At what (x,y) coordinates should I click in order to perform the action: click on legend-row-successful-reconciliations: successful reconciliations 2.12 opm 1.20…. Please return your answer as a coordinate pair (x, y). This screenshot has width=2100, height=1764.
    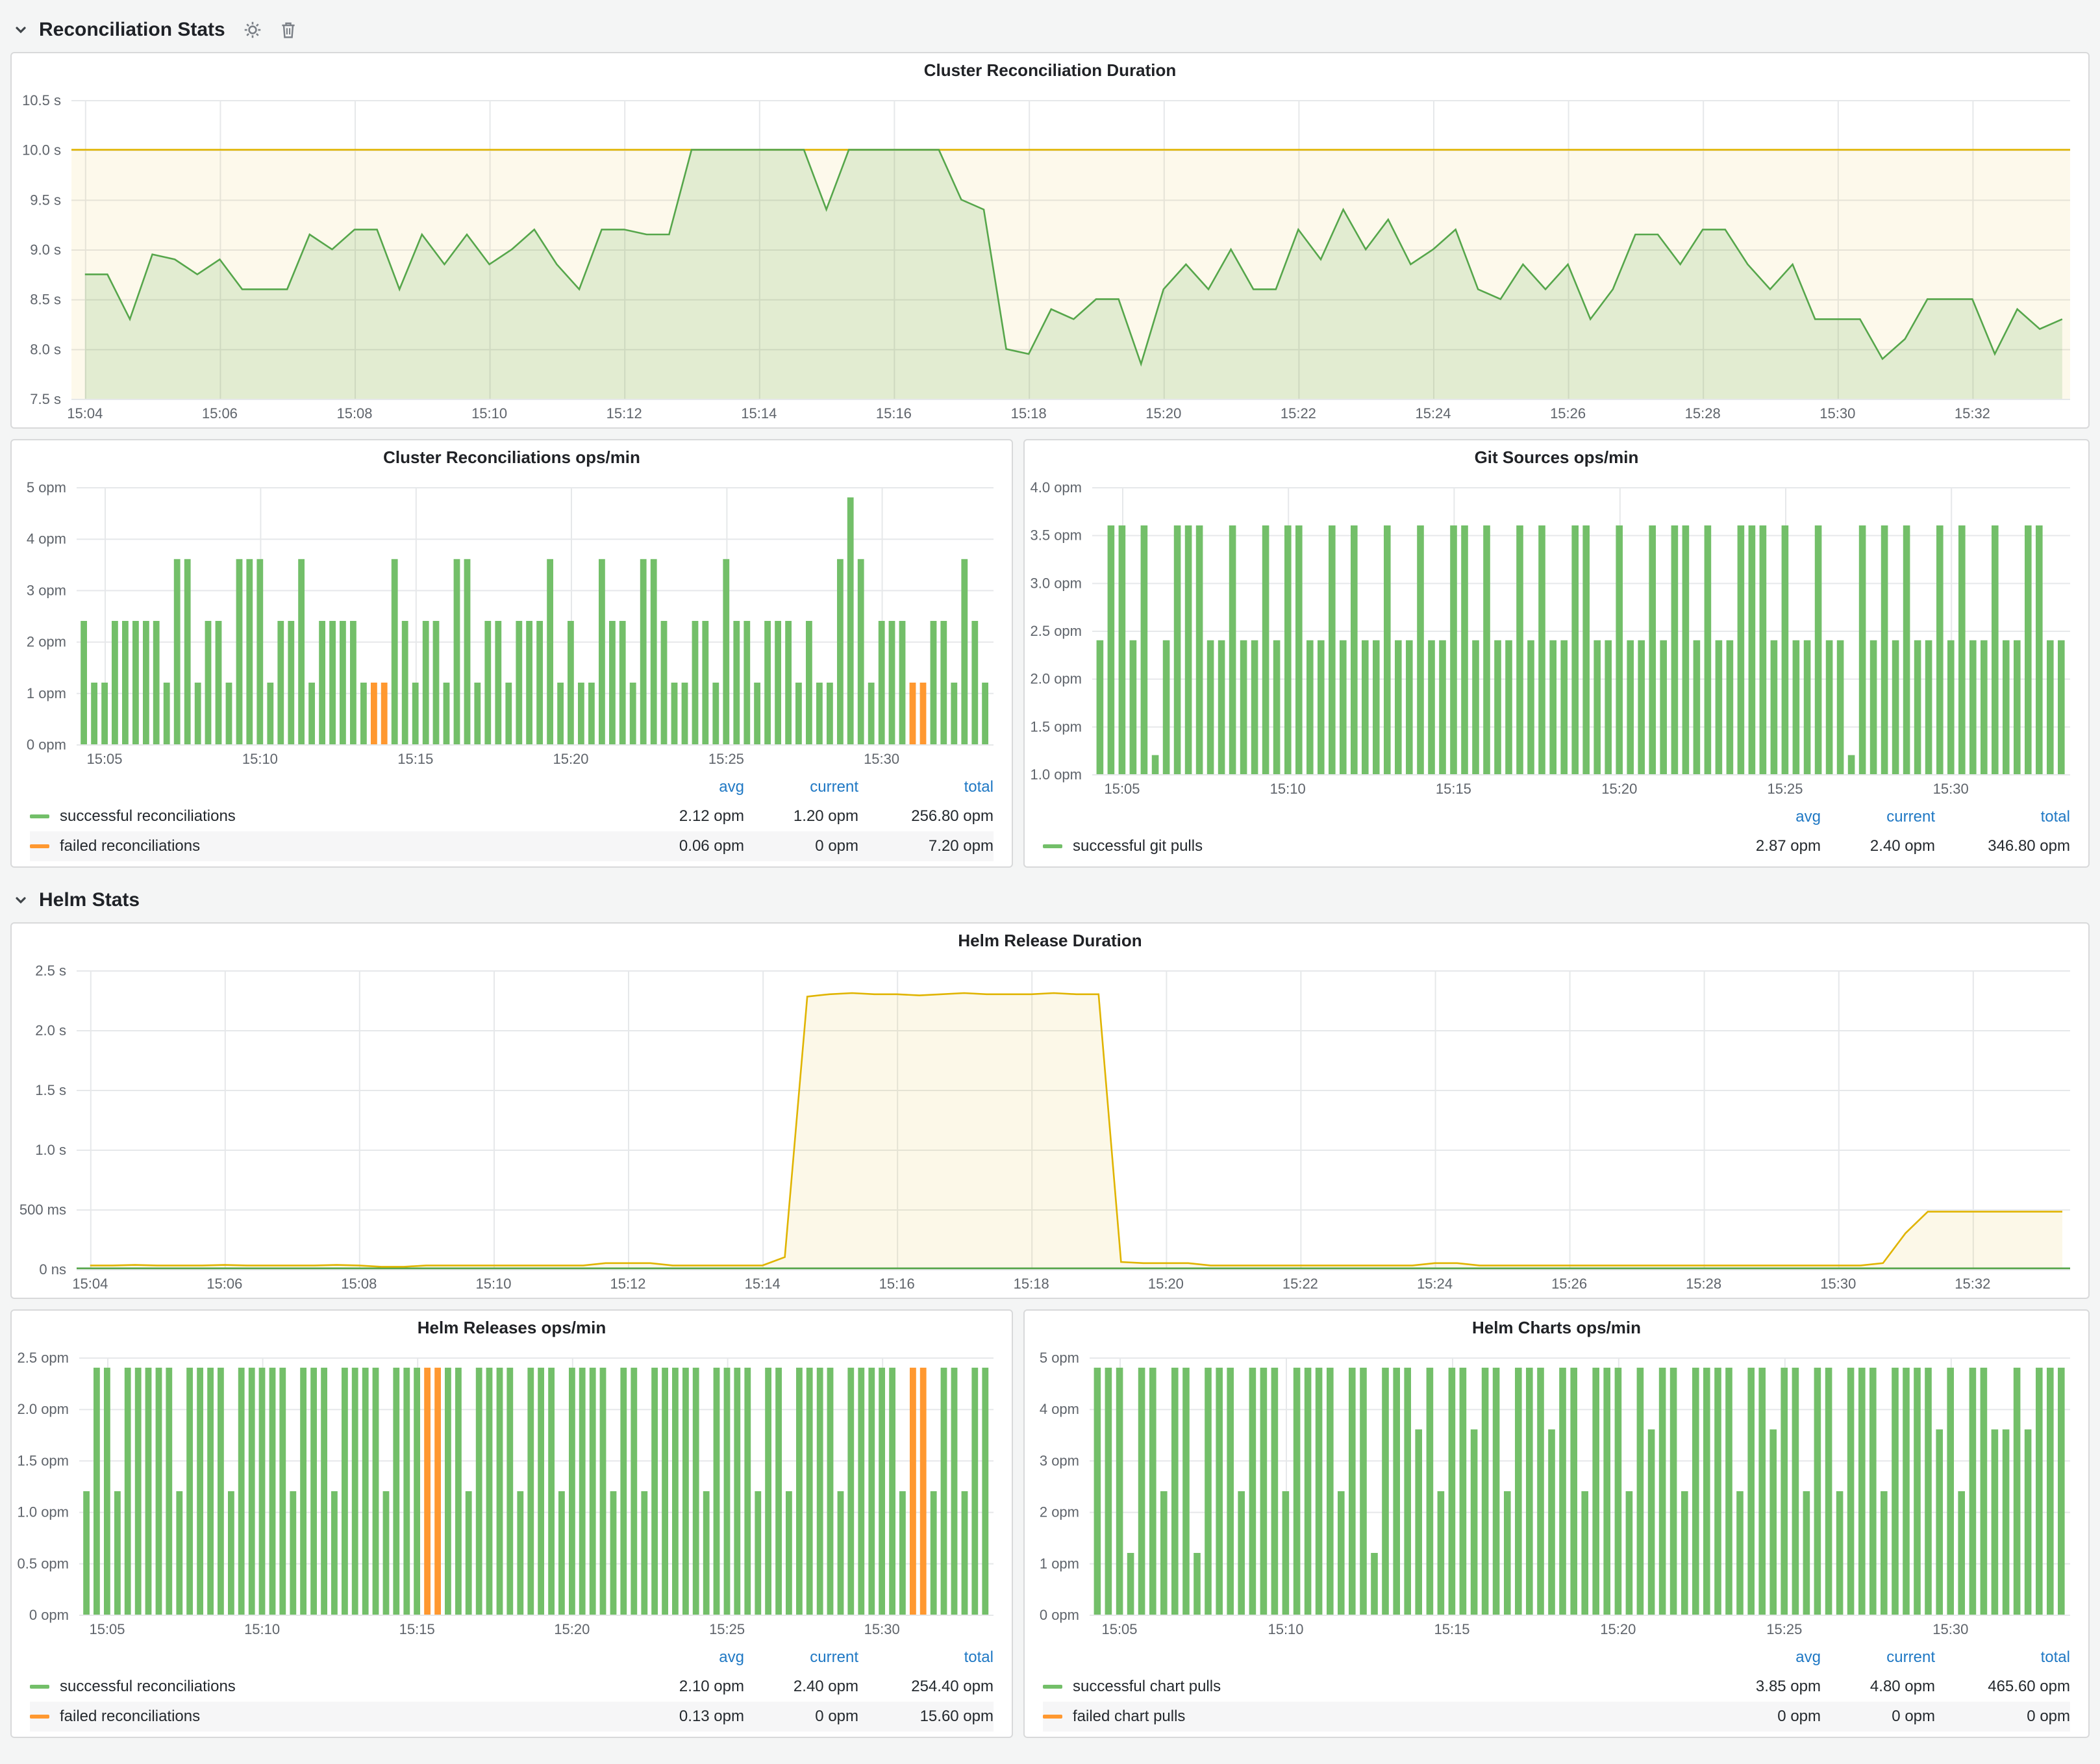
    Looking at the image, I should click on (512, 816).